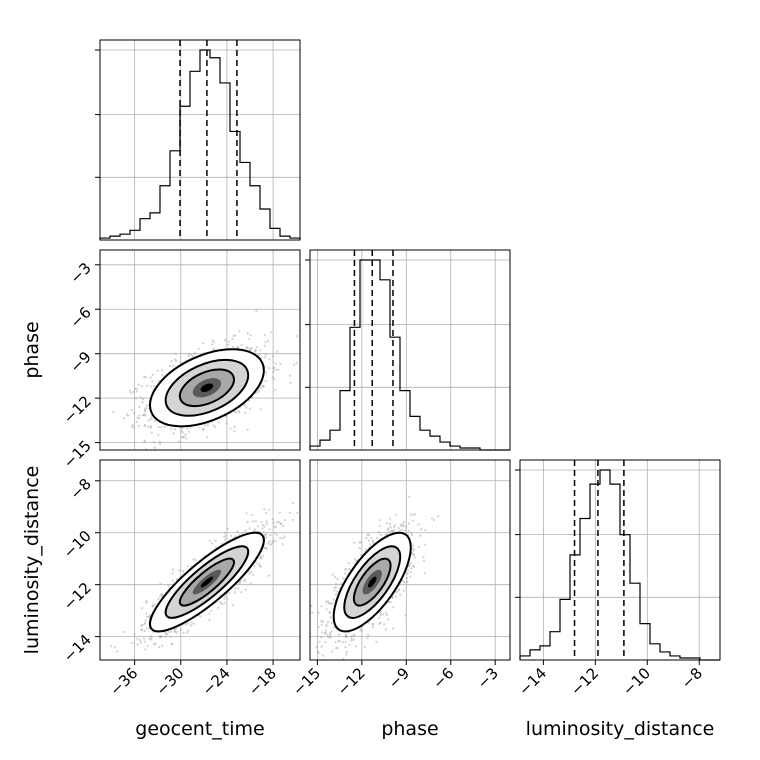 This screenshot has width=760, height=760. What do you see at coordinates (80, 273) in the screenshot?
I see `y-tick-label: −3` at bounding box center [80, 273].